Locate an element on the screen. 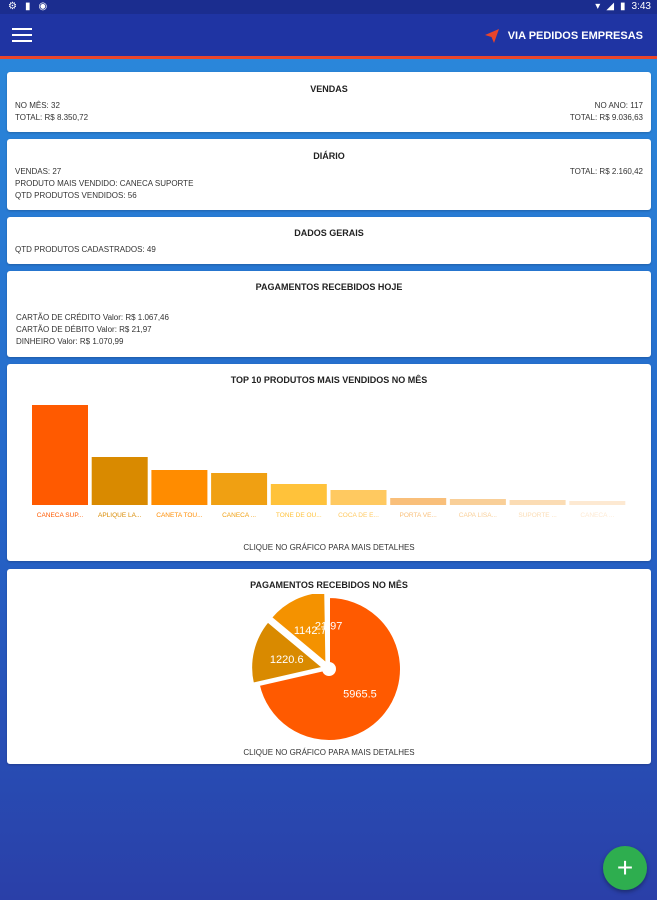 This screenshot has width=657, height=900. pie-label-3: 1142.7 is located at coordinates (310, 631).